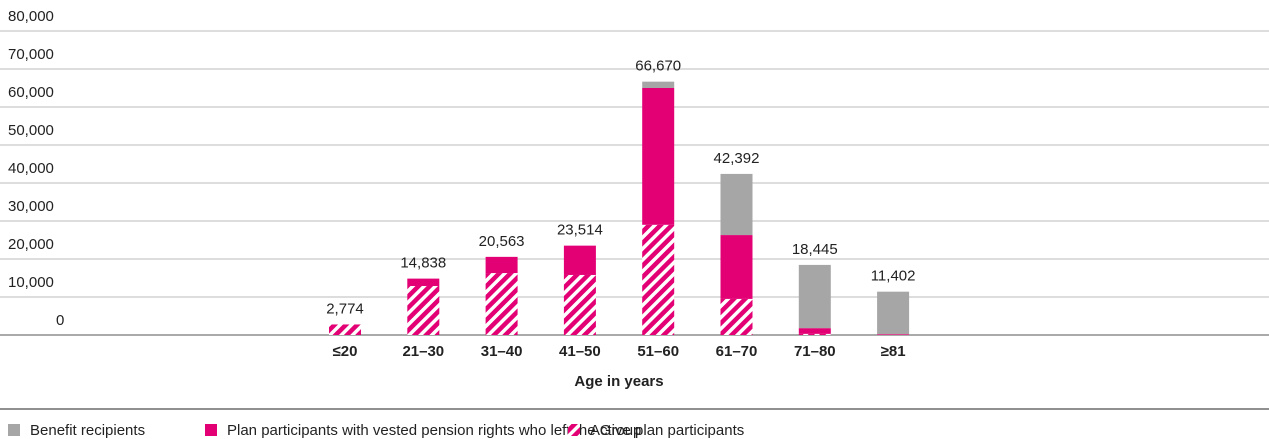 Image resolution: width=1269 pixels, height=439 pixels. I want to click on total-label: 18,445, so click(815, 249).